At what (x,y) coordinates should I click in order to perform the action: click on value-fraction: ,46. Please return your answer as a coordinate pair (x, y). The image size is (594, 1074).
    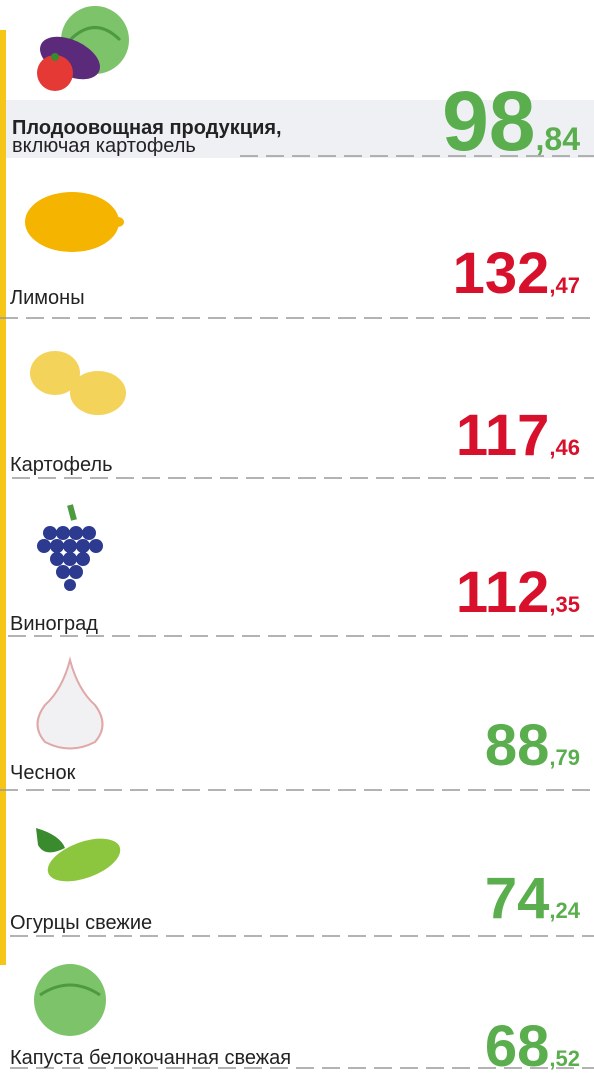
    Looking at the image, I should click on (564, 447).